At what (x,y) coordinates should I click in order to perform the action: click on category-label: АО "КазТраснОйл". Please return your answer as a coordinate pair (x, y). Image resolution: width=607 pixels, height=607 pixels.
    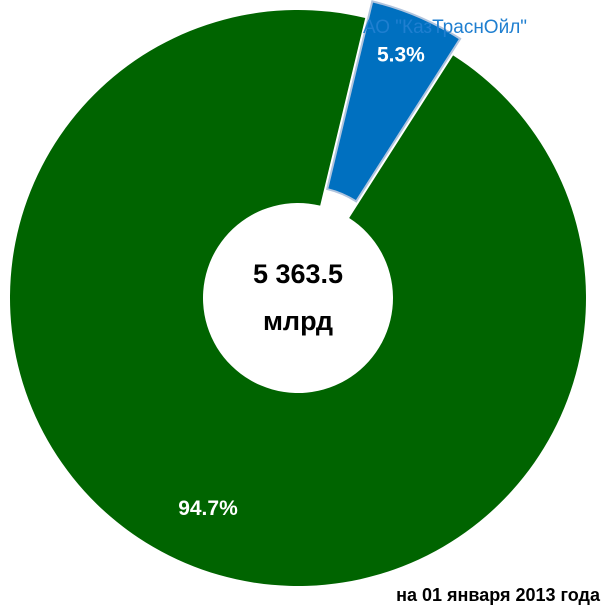
    Looking at the image, I should click on (445, 27).